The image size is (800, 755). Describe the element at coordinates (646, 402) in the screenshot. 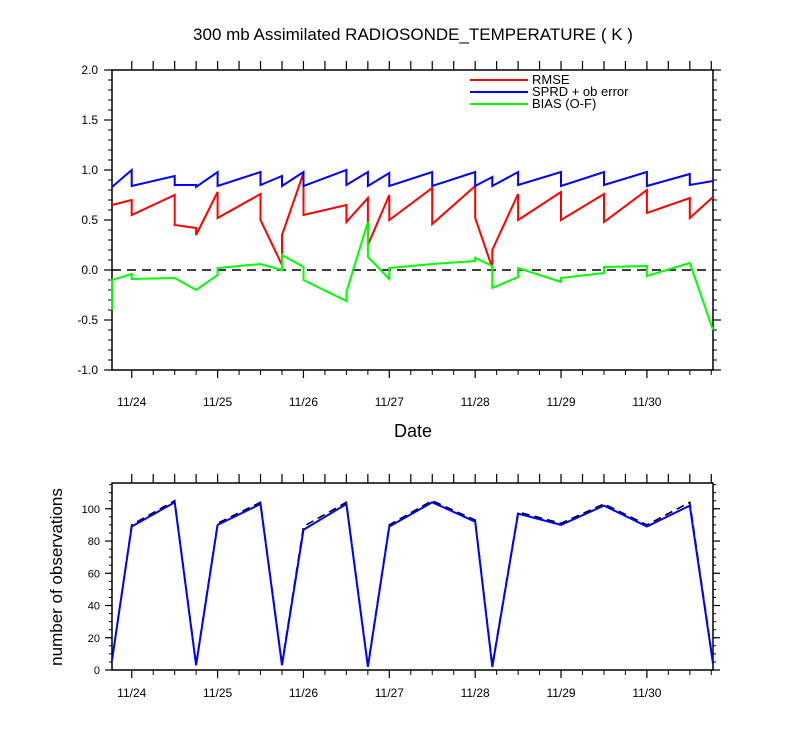

I see `stats-x-tick-label: 11/30` at that location.